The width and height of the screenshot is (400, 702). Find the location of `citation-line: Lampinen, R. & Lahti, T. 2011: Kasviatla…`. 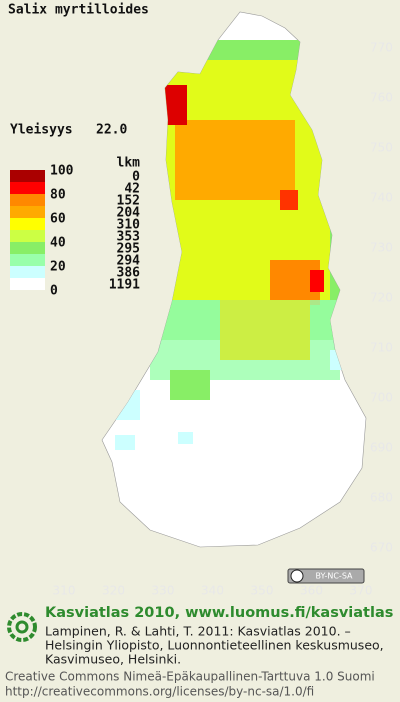

citation-line: Lampinen, R. & Lahti, T. 2011: Kasviatla… is located at coordinates (198, 631).